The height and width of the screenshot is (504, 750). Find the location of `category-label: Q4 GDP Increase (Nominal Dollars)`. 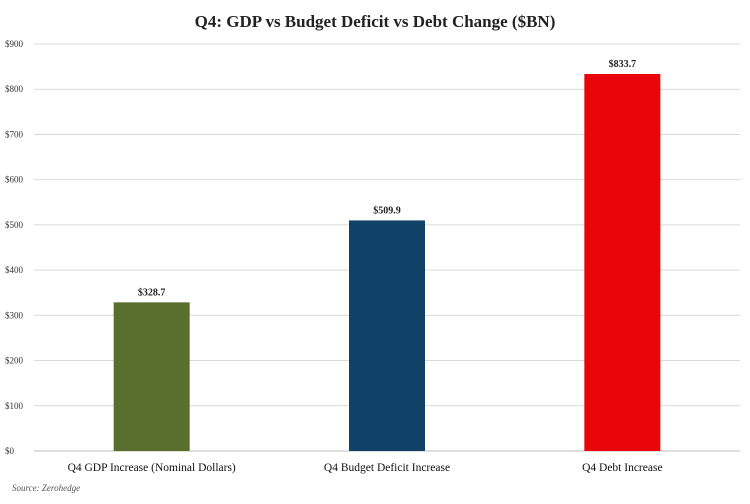

category-label: Q4 GDP Increase (Nominal Dollars) is located at coordinates (152, 468).